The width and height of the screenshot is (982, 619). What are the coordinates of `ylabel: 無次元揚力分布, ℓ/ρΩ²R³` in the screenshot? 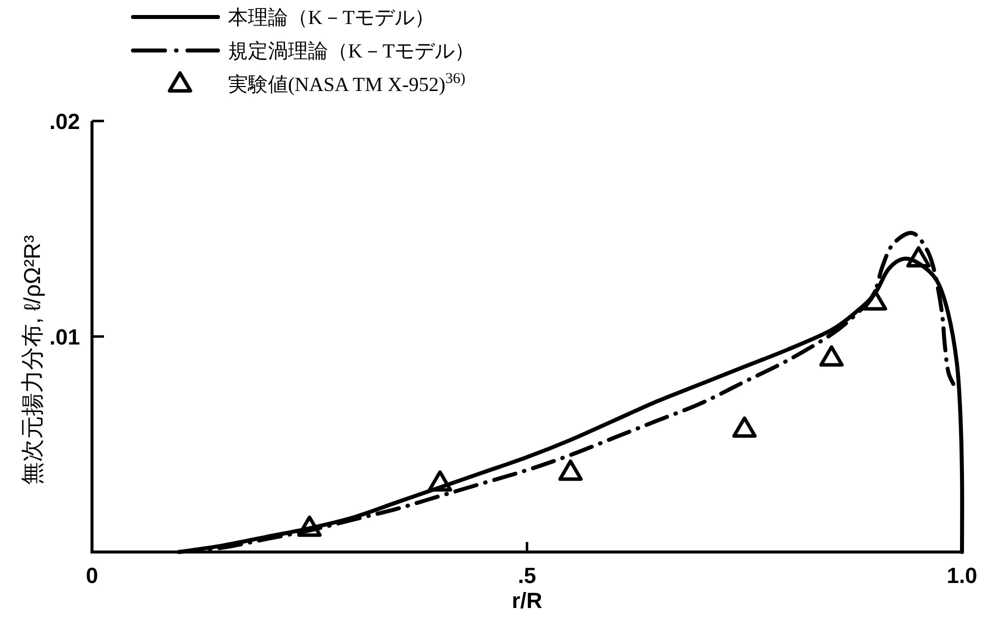 It's located at (32, 360).